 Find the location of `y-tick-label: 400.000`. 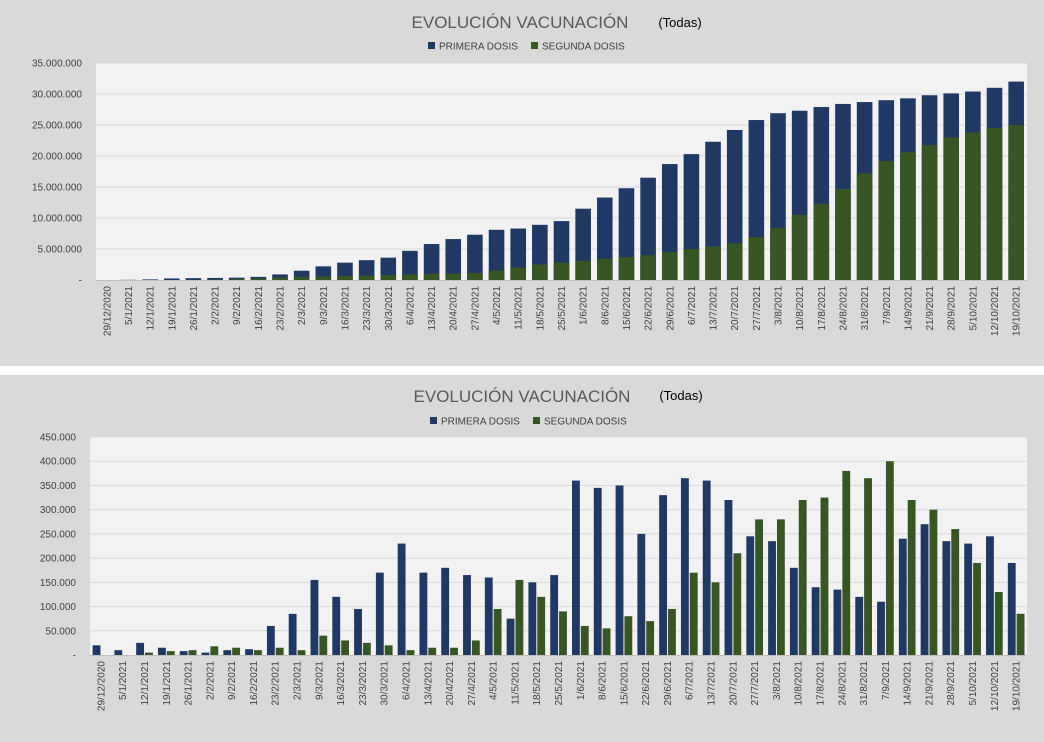

y-tick-label: 400.000 is located at coordinates (58, 462).